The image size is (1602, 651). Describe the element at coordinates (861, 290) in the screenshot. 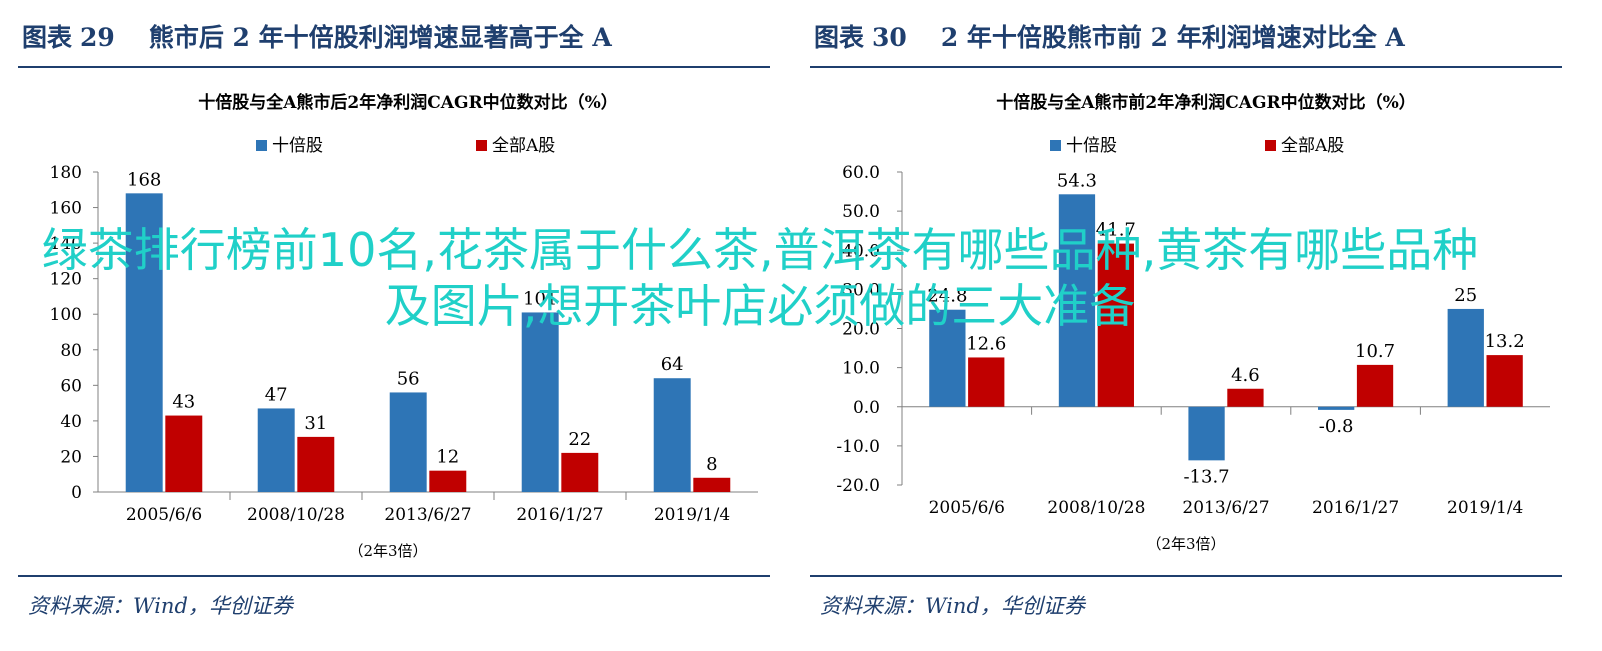

I see `y-tick-label: 30.0` at that location.